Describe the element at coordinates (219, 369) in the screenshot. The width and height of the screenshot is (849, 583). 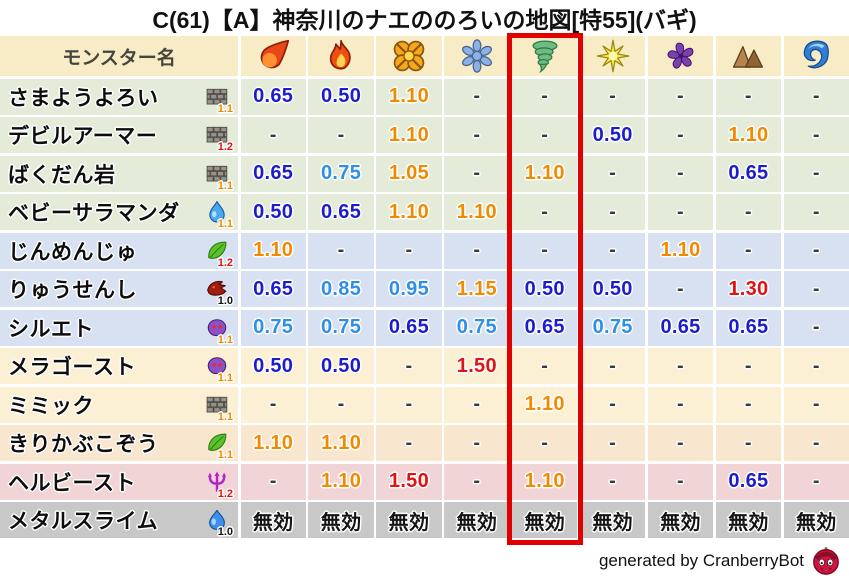
I see `ghost-icon: 1.1` at that location.